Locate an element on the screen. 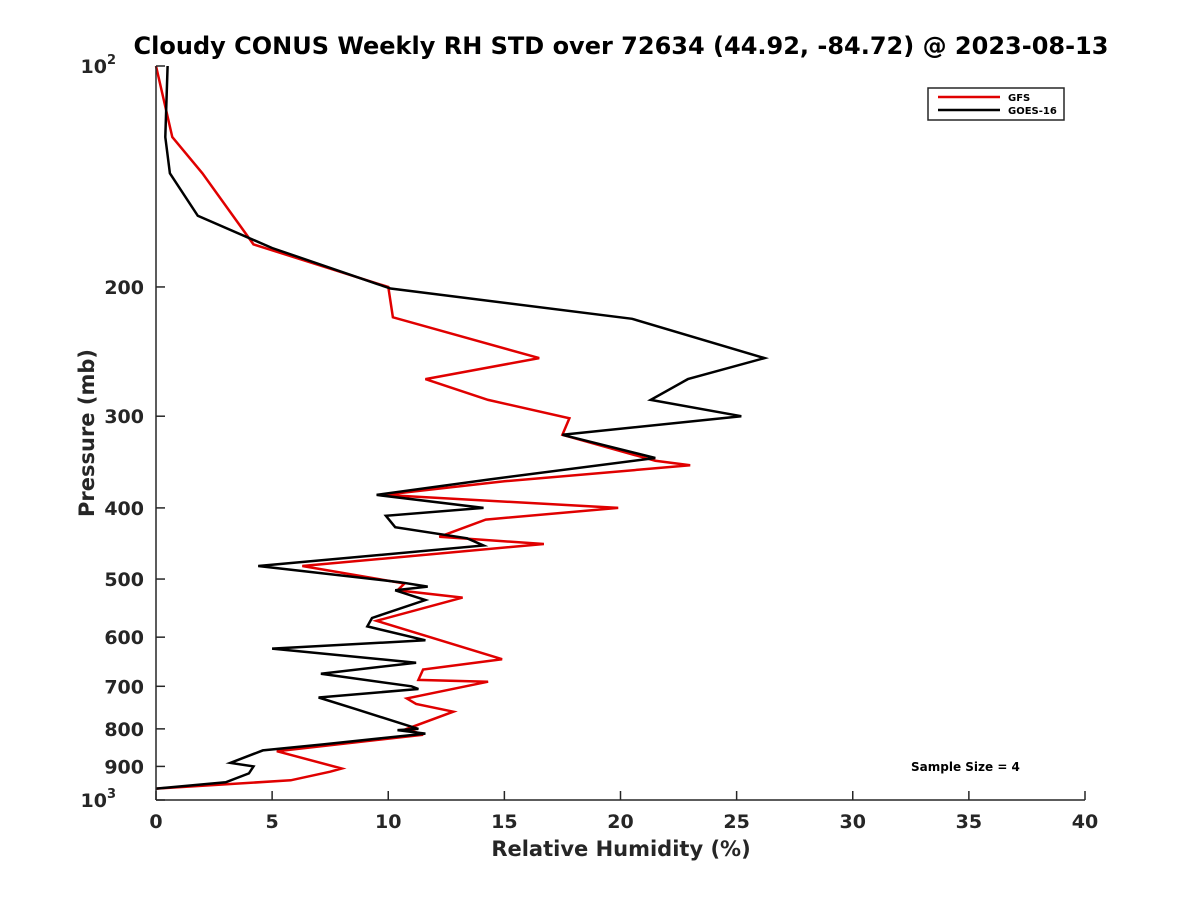 This screenshot has height=900, width=1200. x-tick-label: 5 is located at coordinates (272, 822).